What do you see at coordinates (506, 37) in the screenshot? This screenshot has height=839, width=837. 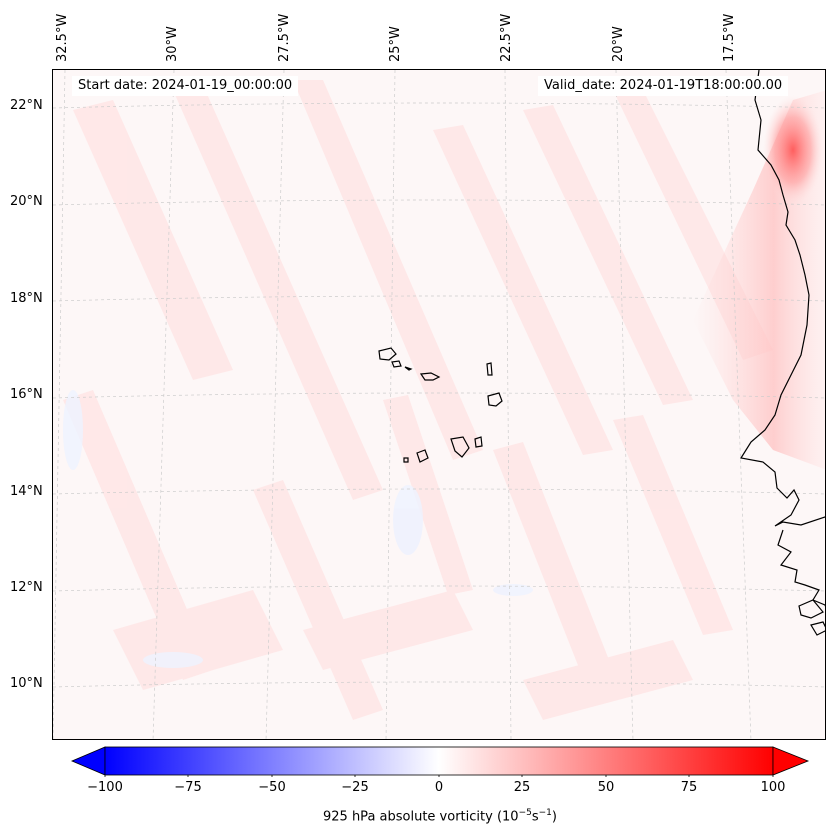 I see `longitude-label: 22.5°W` at bounding box center [506, 37].